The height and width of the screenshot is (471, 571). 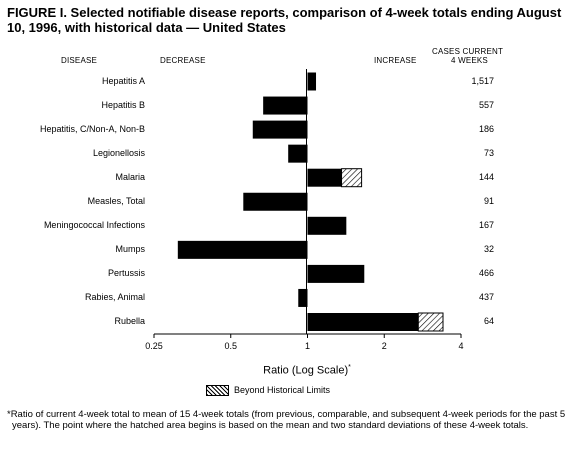 What do you see at coordinates (154, 346) in the screenshot?
I see `x-tick-label: 0.25` at bounding box center [154, 346].